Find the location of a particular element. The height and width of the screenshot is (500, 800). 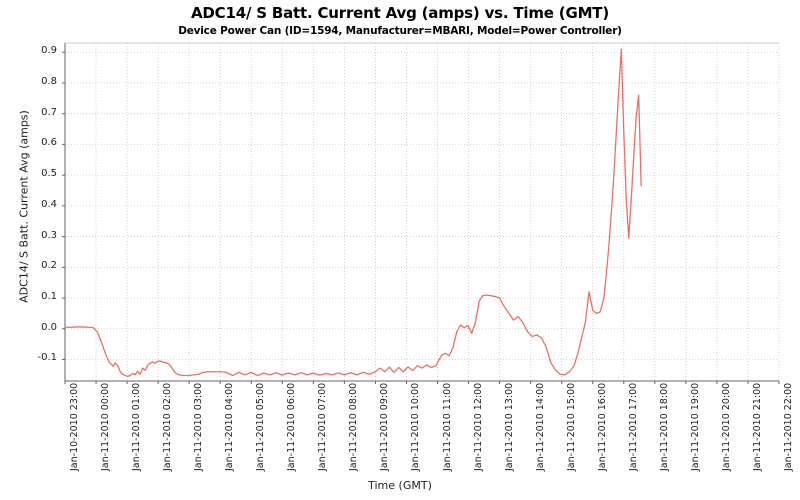

x-tick-label: Jan-11-2010 05:00 is located at coordinates (261, 426).